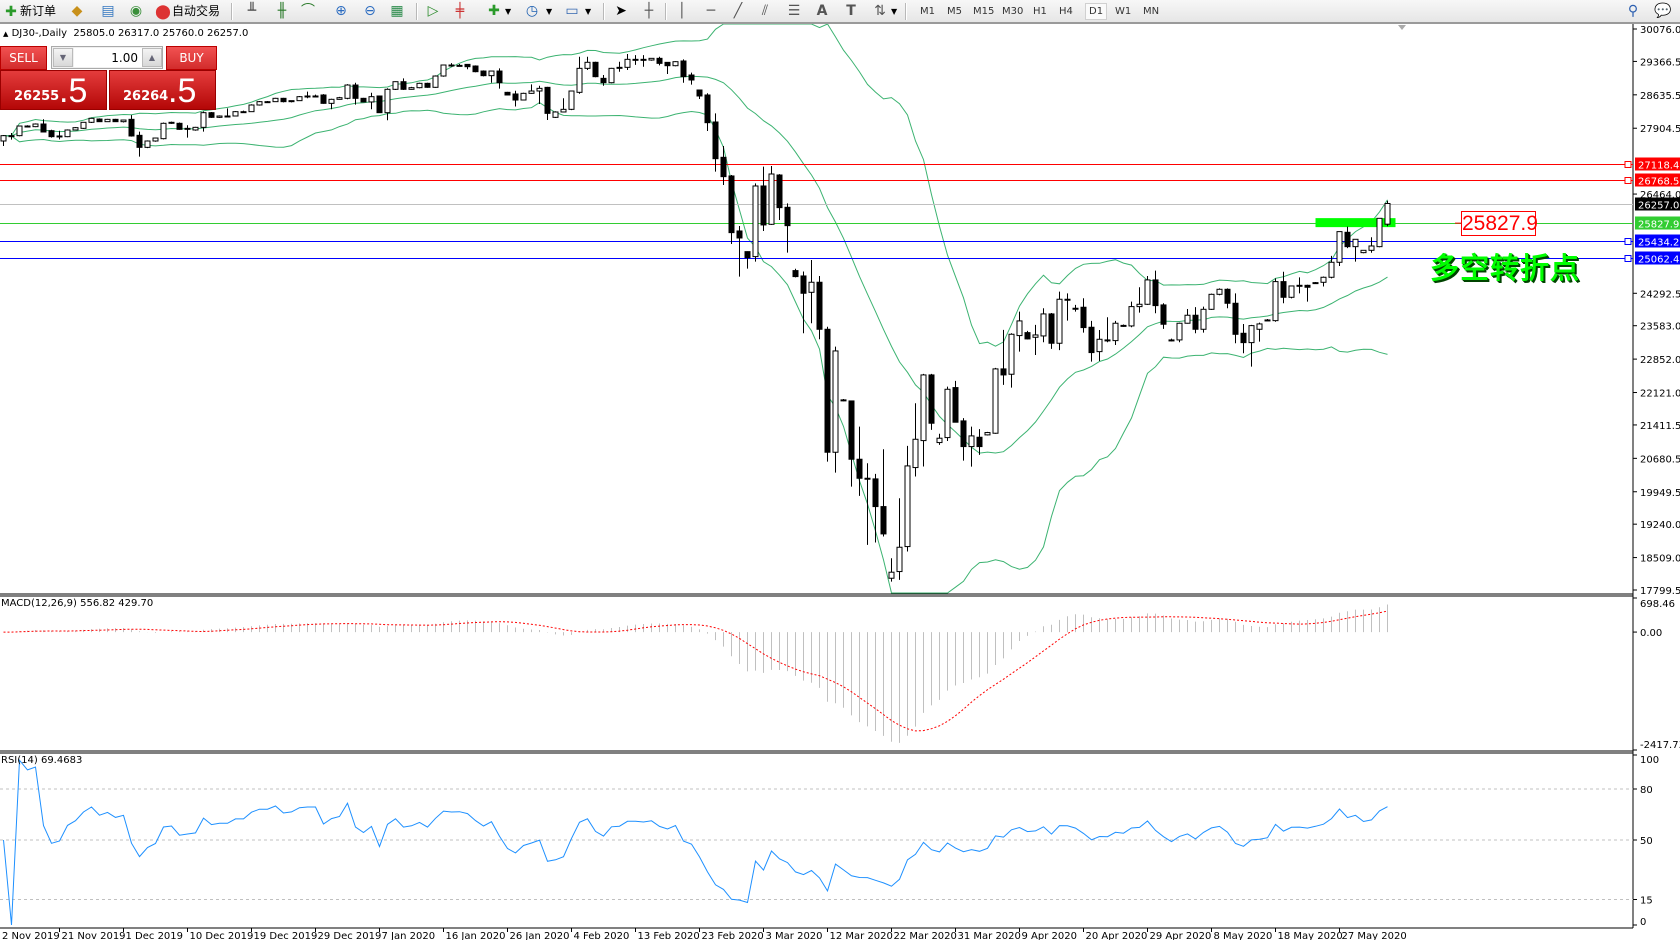 The width and height of the screenshot is (1680, 940). I want to click on time-tick-label: 2 Nov 2019, so click(31, 935).